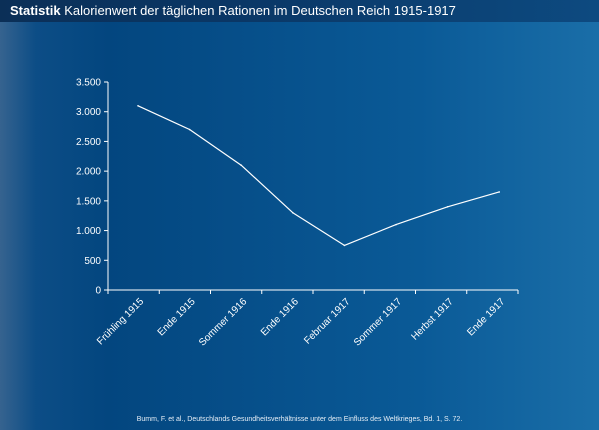 The width and height of the screenshot is (599, 430). I want to click on title-prefix: Statistik, so click(35, 10).